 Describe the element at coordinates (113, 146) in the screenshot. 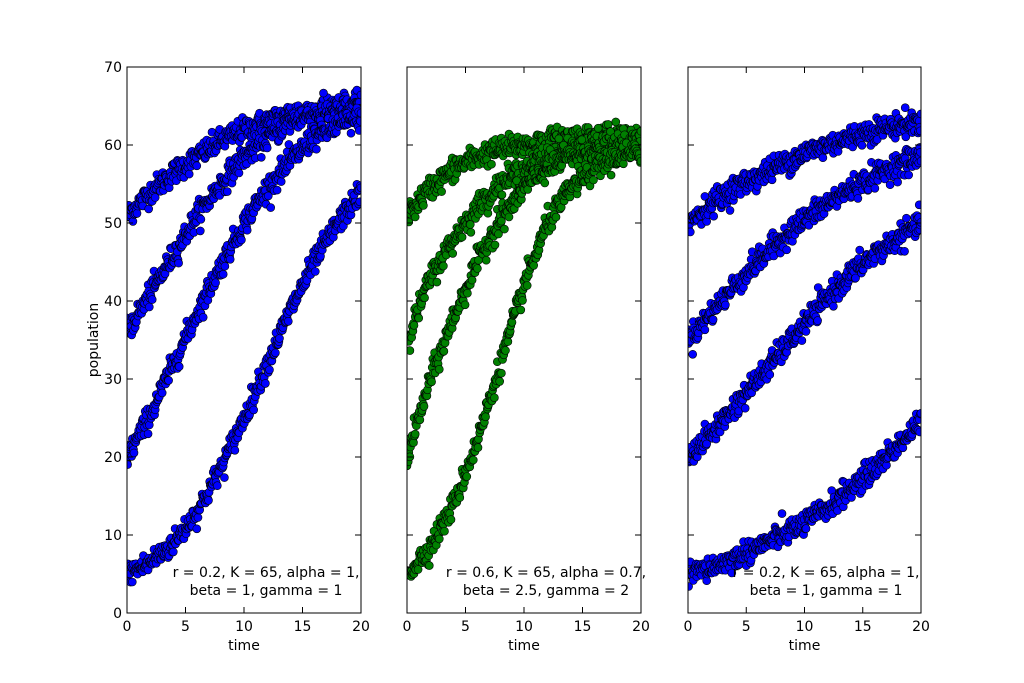

I see `y-tick-label: 60` at that location.